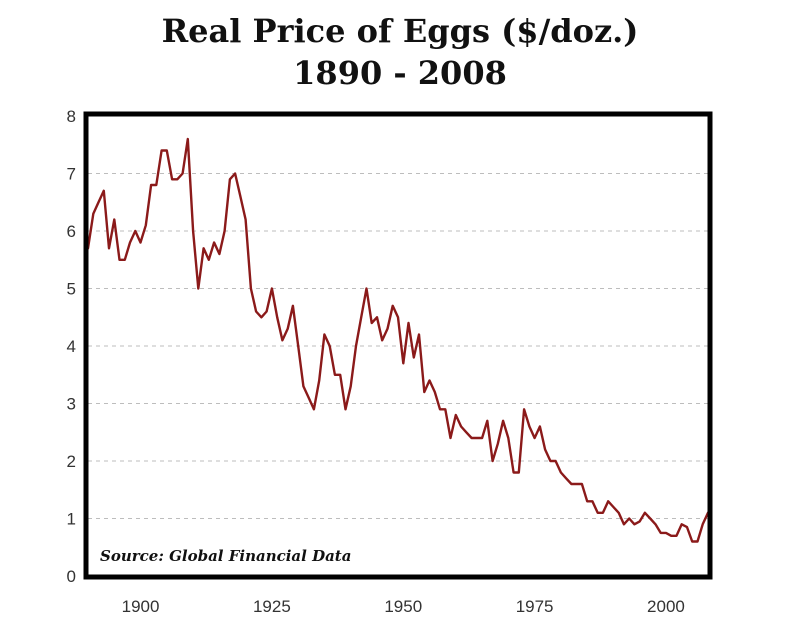 Image resolution: width=800 pixels, height=640 pixels. Describe the element at coordinates (272, 606) in the screenshot. I see `x-tick-label: 1925` at that location.